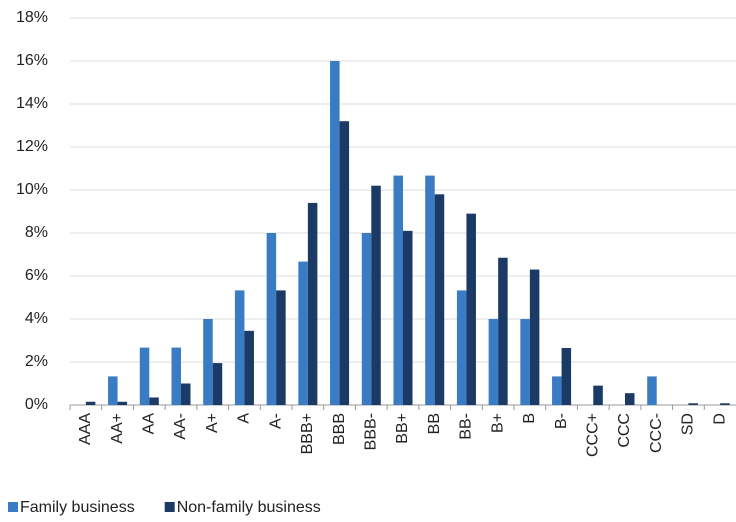 The image size is (736, 522). What do you see at coordinates (249, 507) in the screenshot?
I see `legend-label: Non-family business` at bounding box center [249, 507].